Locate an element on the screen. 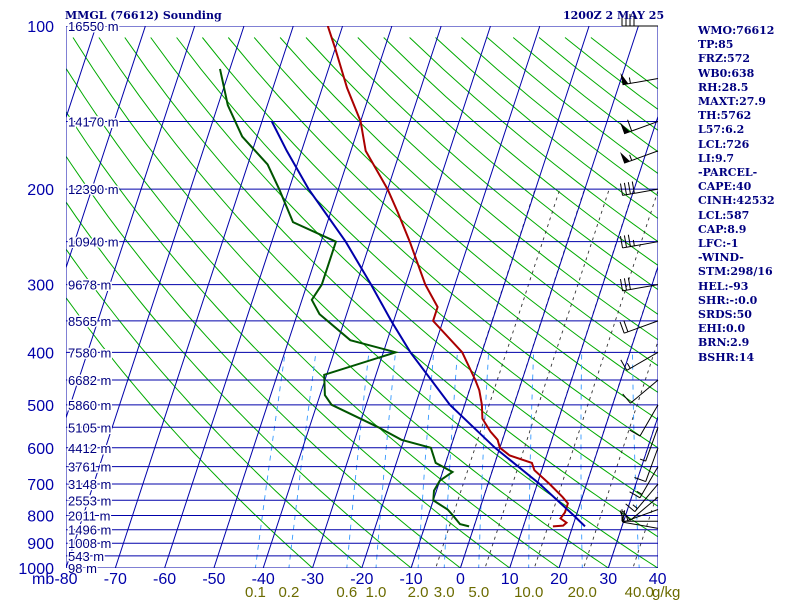  index-item: CINH:42532 is located at coordinates (736, 201).